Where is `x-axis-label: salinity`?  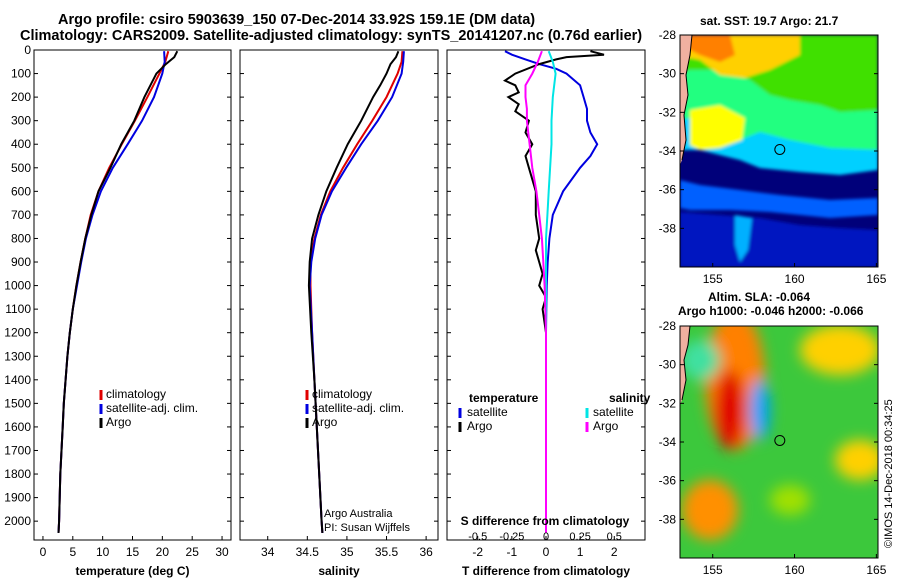 x-axis-label: salinity is located at coordinates (339, 571).